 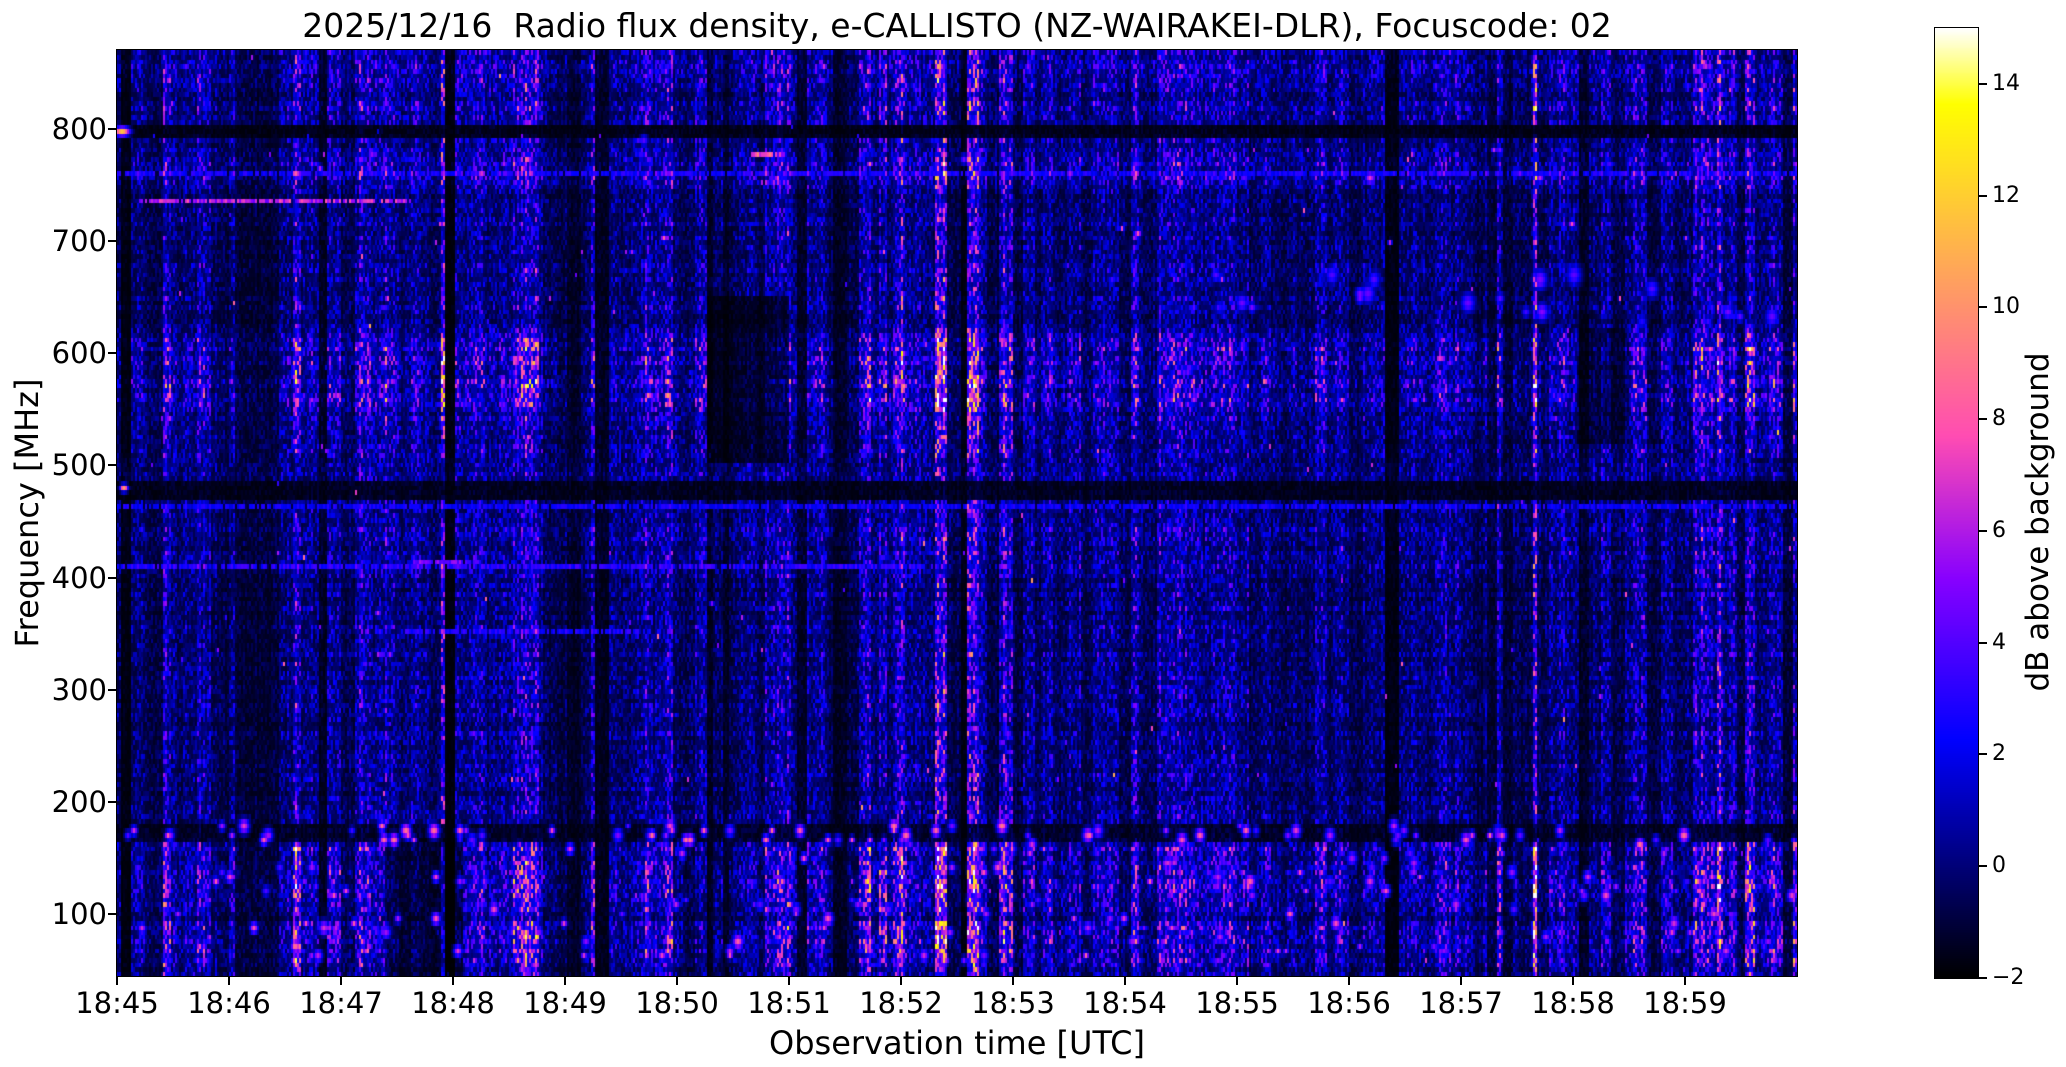 What do you see at coordinates (27, 513) in the screenshot?
I see `y-axis-label: Frequency [MHz]` at bounding box center [27, 513].